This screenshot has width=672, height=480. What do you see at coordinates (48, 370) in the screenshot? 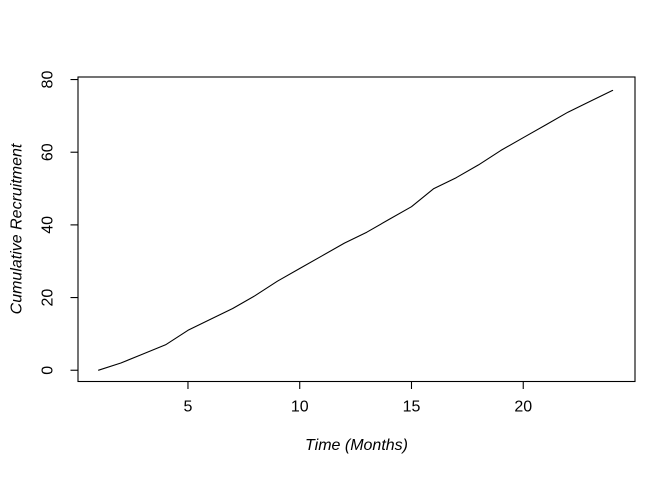
I see `y-tick-label: 0` at bounding box center [48, 370].